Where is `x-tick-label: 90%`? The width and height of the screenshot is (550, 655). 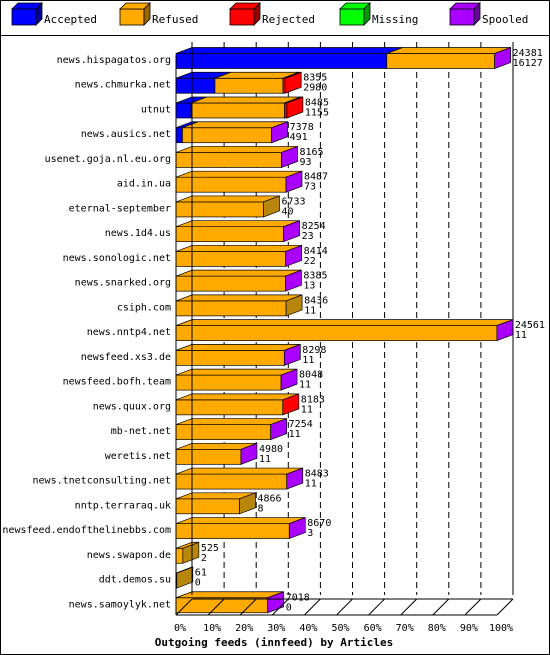
x-tick-label: 90% is located at coordinates (469, 628).